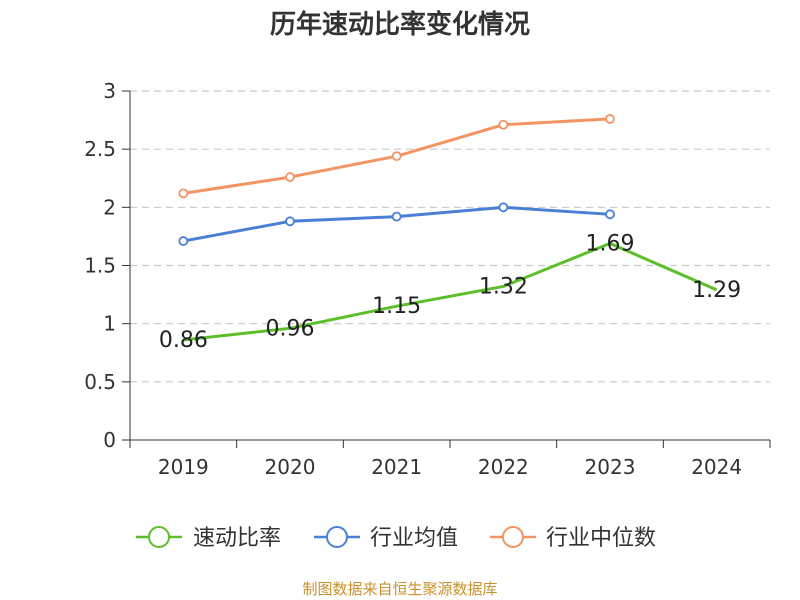  I want to click on x-tick-label: 2024, so click(716, 467).